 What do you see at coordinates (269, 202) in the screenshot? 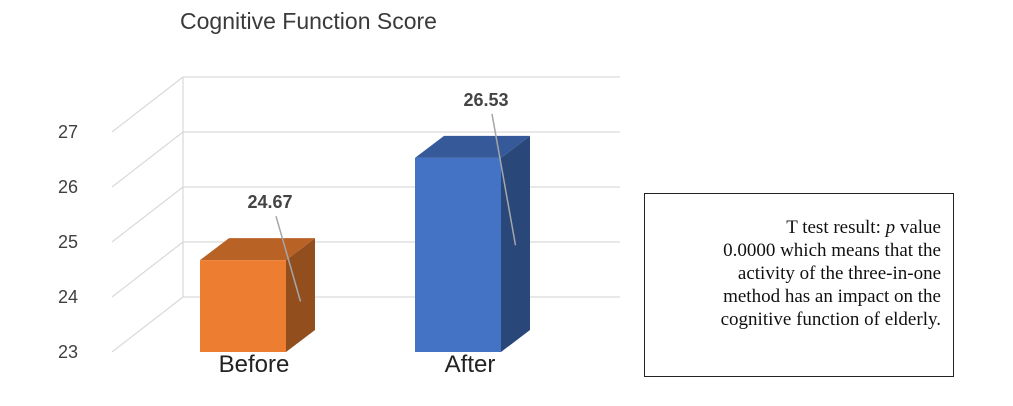
I see `data-label: 24.67` at bounding box center [269, 202].